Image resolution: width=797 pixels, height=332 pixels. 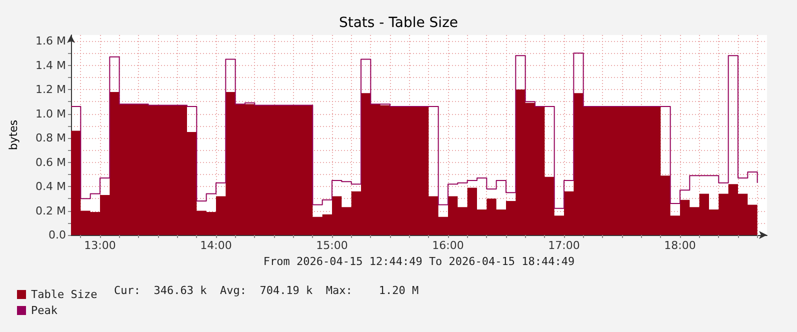 I want to click on y-tick-label: 1.2 M, so click(x=51, y=89).